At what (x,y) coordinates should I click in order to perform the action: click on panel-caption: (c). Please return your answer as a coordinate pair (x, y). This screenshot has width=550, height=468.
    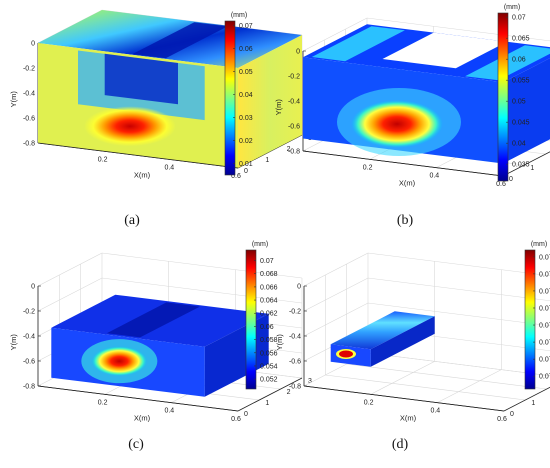
    Looking at the image, I should click on (136, 444).